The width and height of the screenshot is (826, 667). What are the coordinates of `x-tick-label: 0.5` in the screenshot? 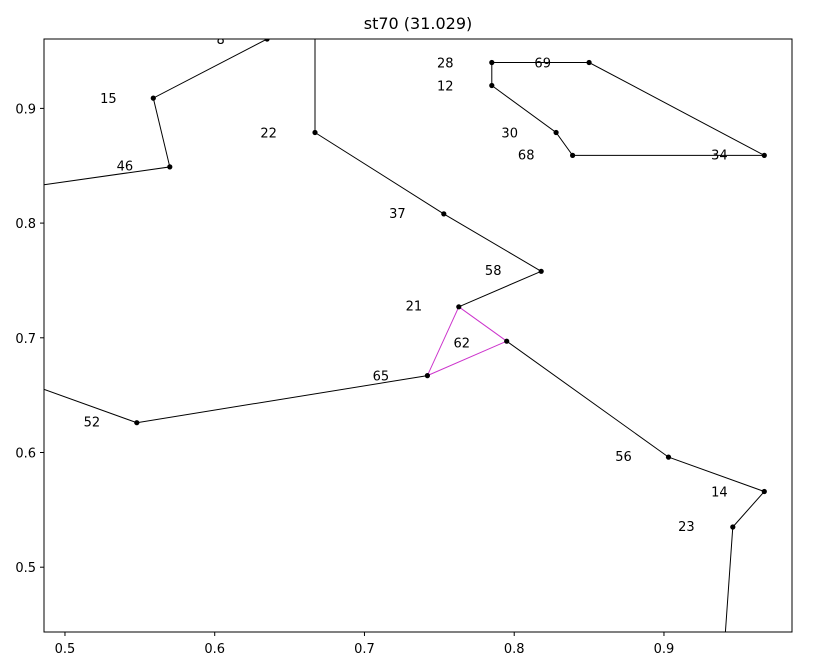 It's located at (65, 649).